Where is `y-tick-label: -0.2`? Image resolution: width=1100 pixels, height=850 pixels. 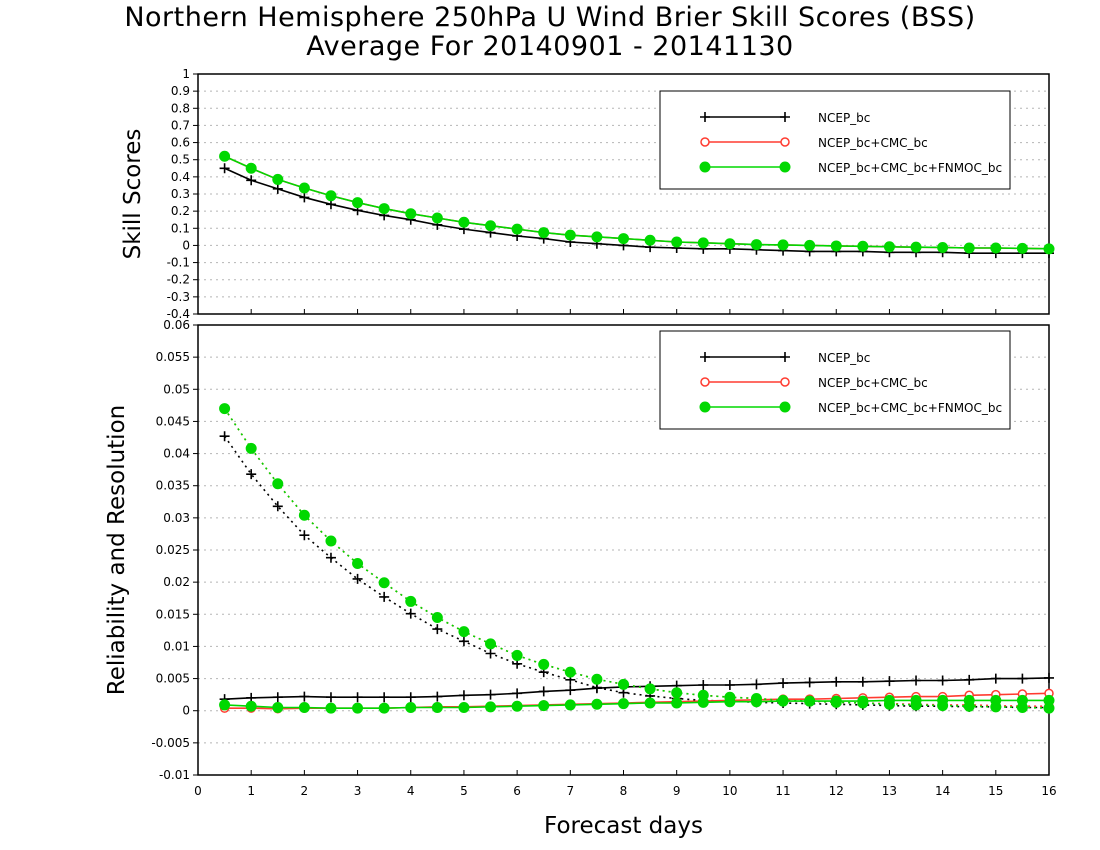
y-tick-label: -0.2 is located at coordinates (178, 280).